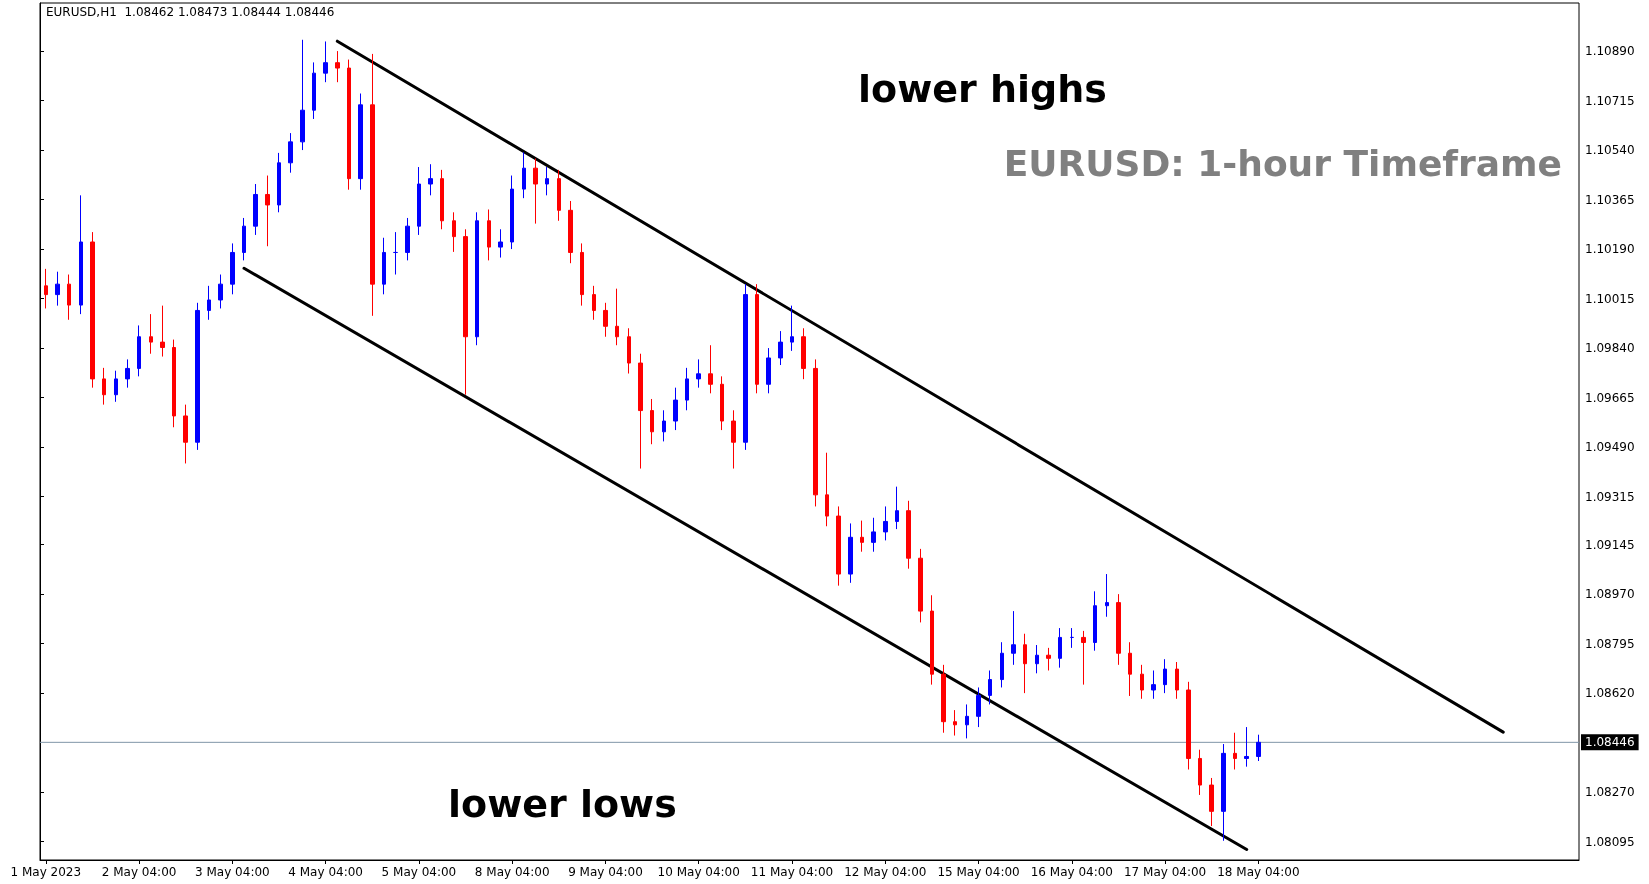  Describe the element at coordinates (1610, 792) in the screenshot. I see `y-tick-label: 1.08270` at that location.